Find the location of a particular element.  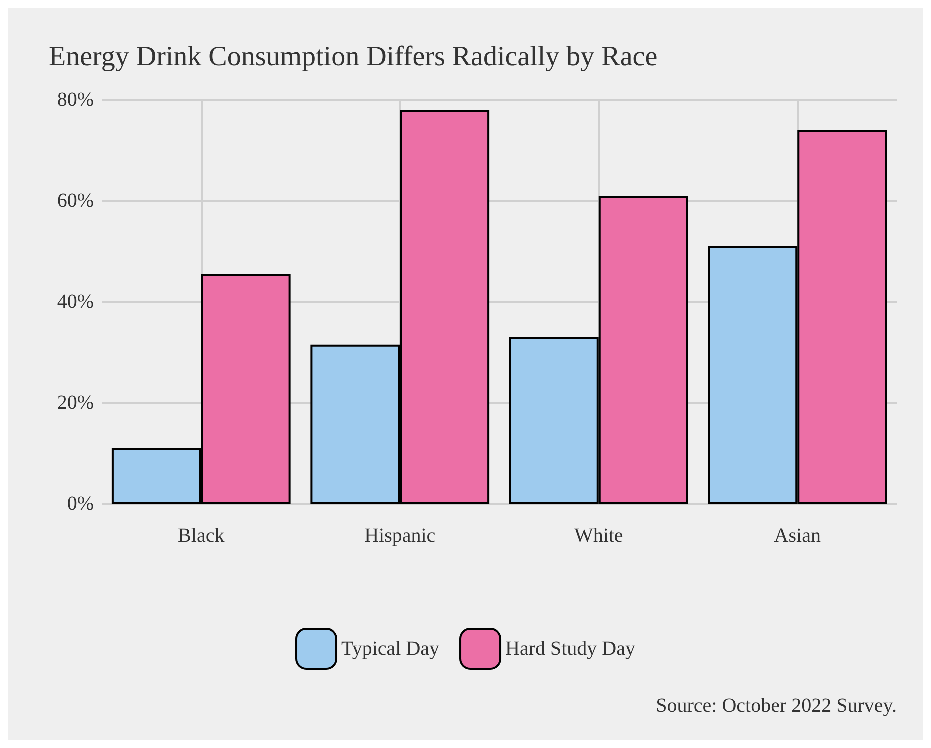

legend-label: Hard Study Day is located at coordinates (571, 649).